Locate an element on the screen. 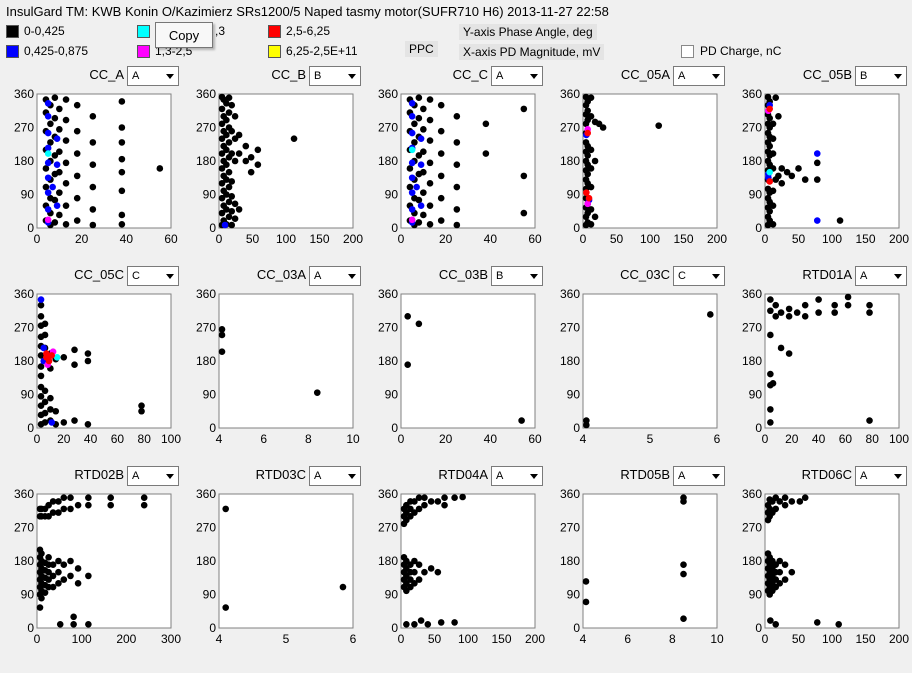  chart-panel-cc_05c: CC_05C C 0 90 180 270 360 0 20 40 60 80 100 is located at coordinates (92, 364).